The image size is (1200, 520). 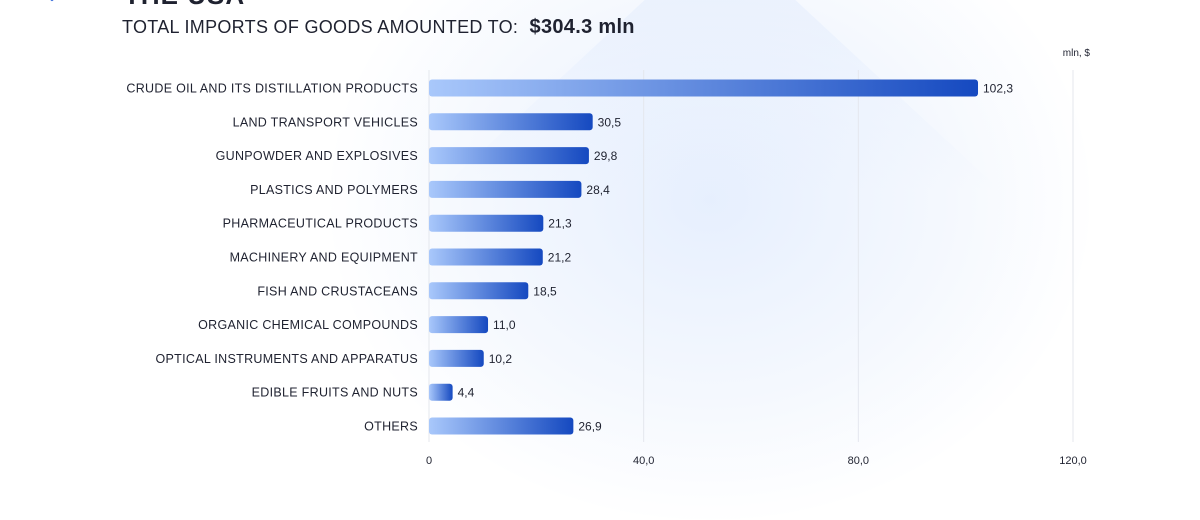 What do you see at coordinates (1076, 53) in the screenshot?
I see `unit-label: mln, $` at bounding box center [1076, 53].